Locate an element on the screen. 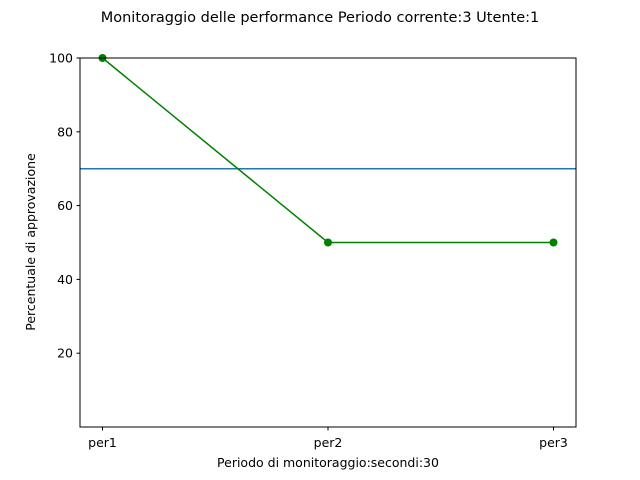 The height and width of the screenshot is (480, 640). x-axis-ticks: per1 per2 per3 is located at coordinates (328, 438).